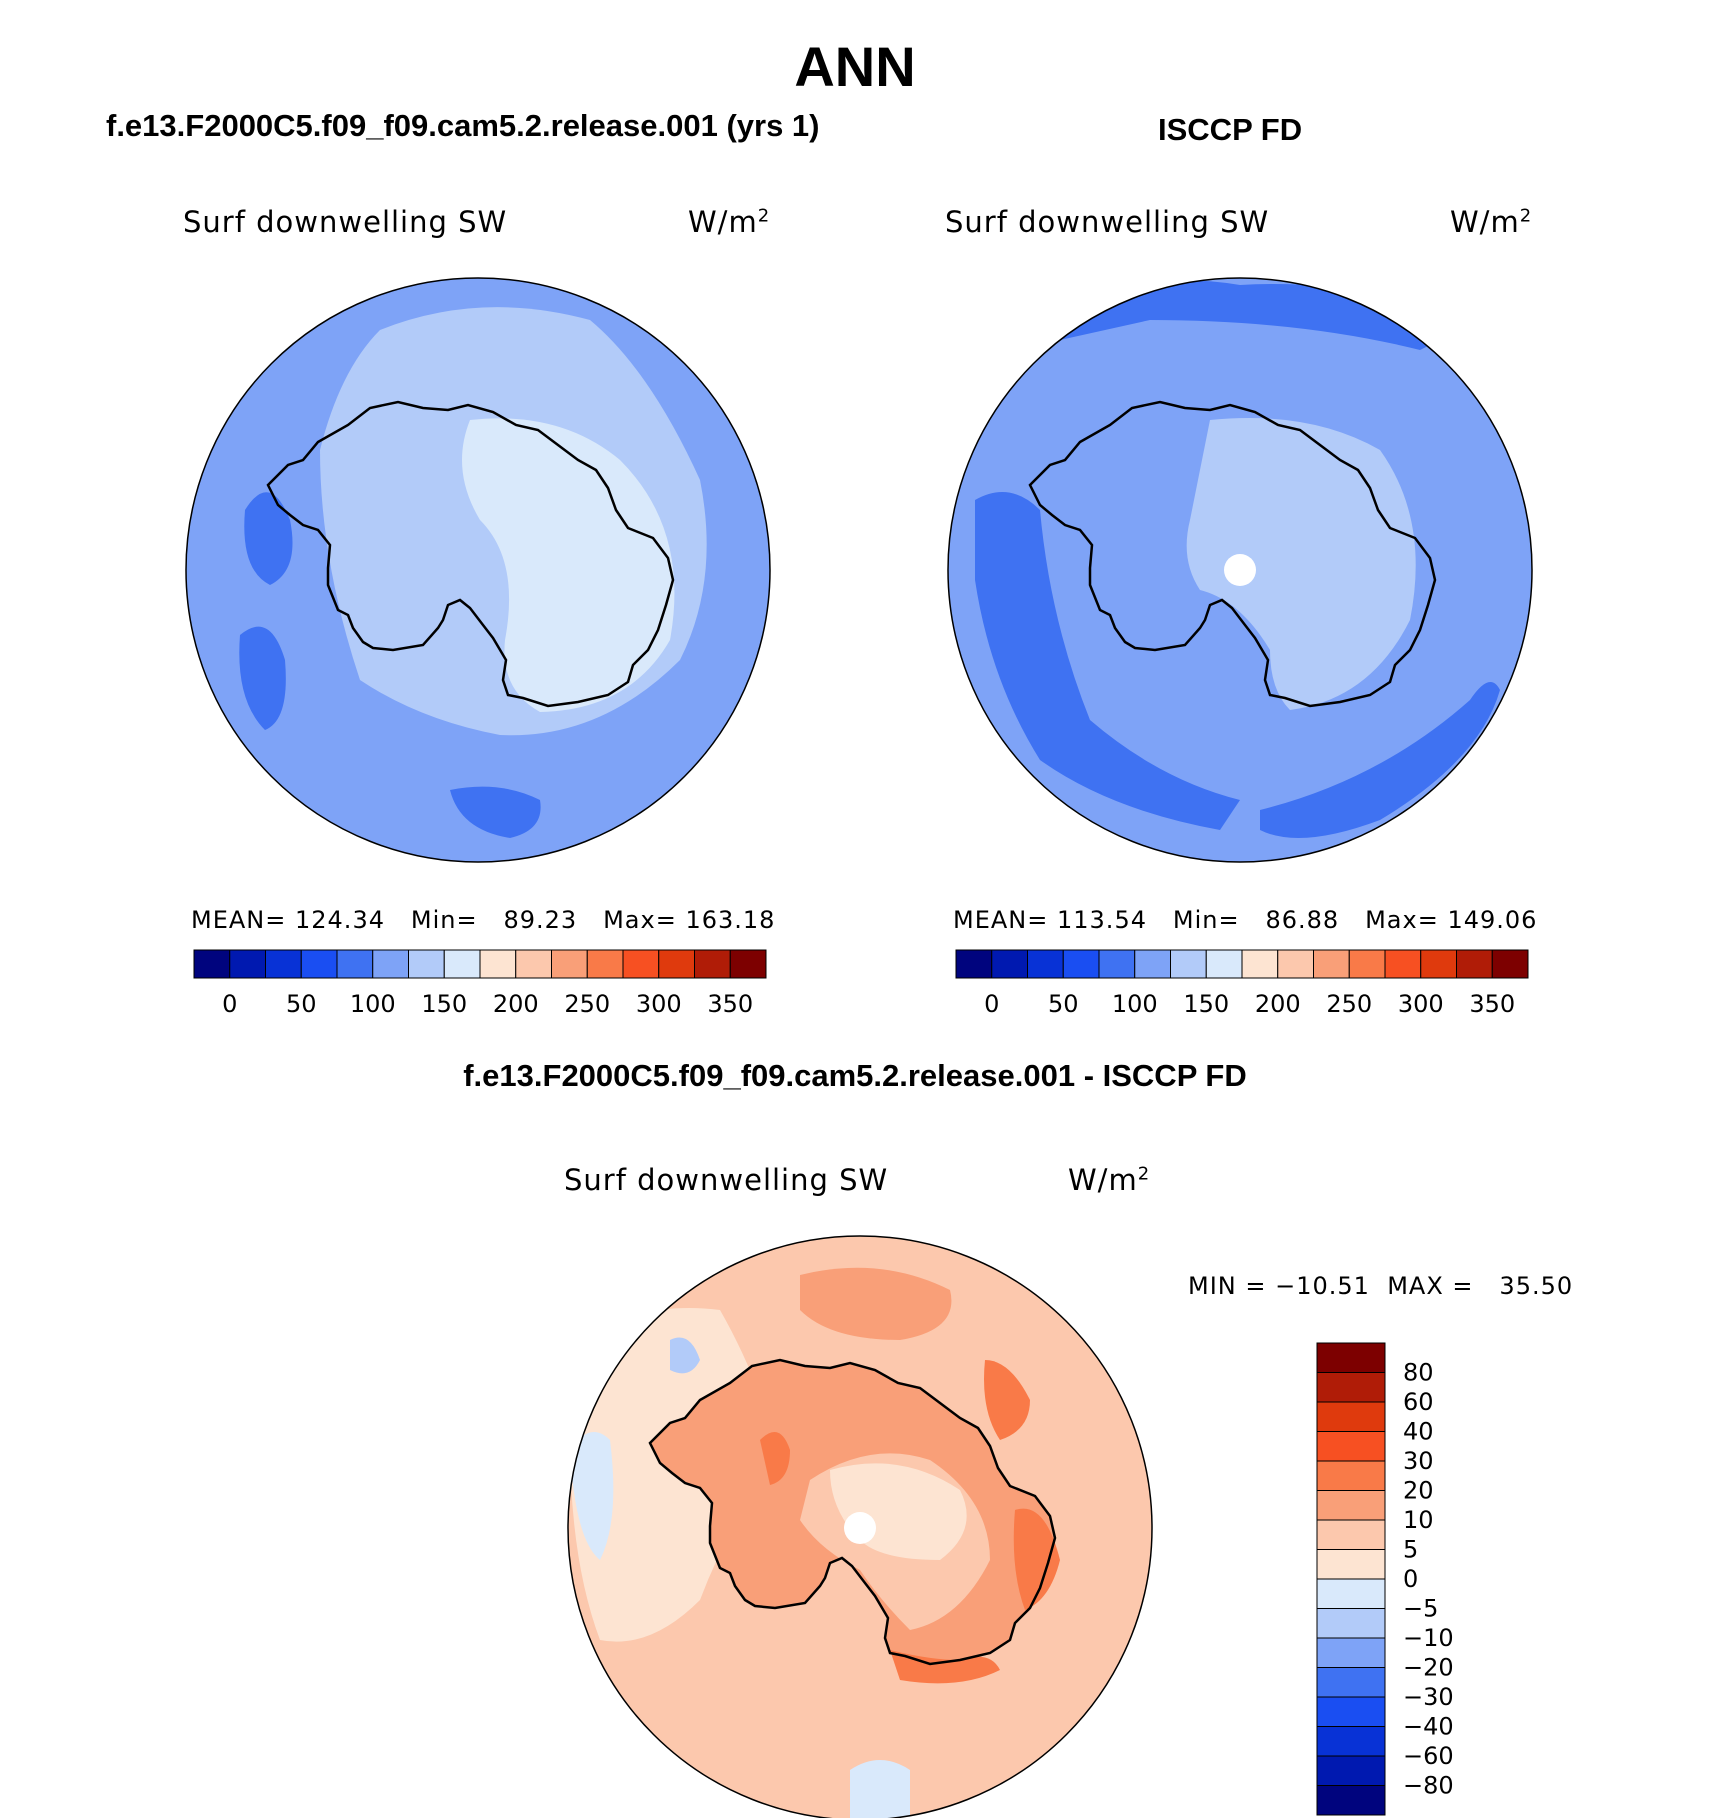  What do you see at coordinates (1242, 983) in the screenshot?
I see `colorbar-obs: 0 50 100 150 200 250 300 350` at bounding box center [1242, 983].